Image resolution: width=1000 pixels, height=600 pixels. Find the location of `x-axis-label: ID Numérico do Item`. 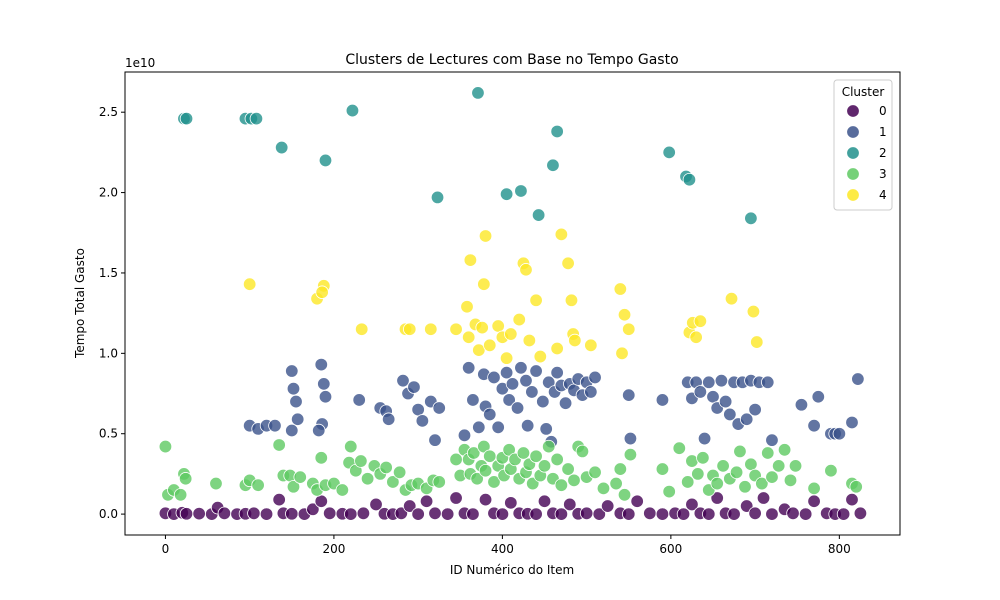

x-axis-label: ID Numérico do Item is located at coordinates (512, 570).